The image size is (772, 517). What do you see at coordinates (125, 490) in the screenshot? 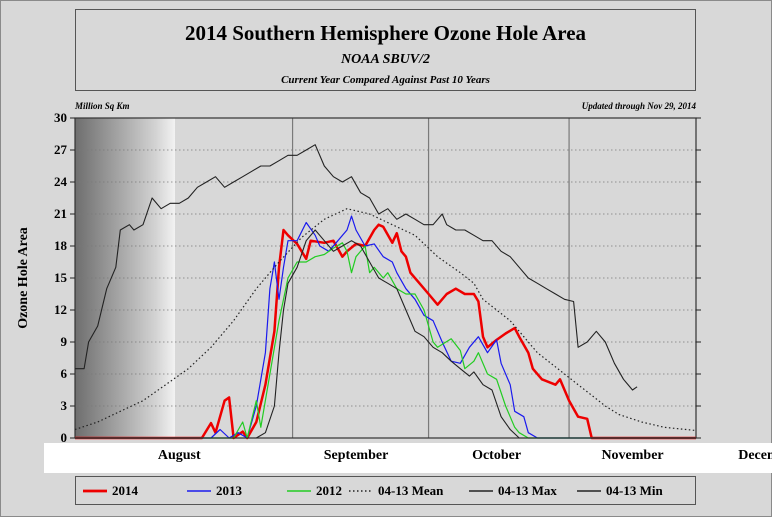
I see `legend-label: 2014` at bounding box center [125, 490].